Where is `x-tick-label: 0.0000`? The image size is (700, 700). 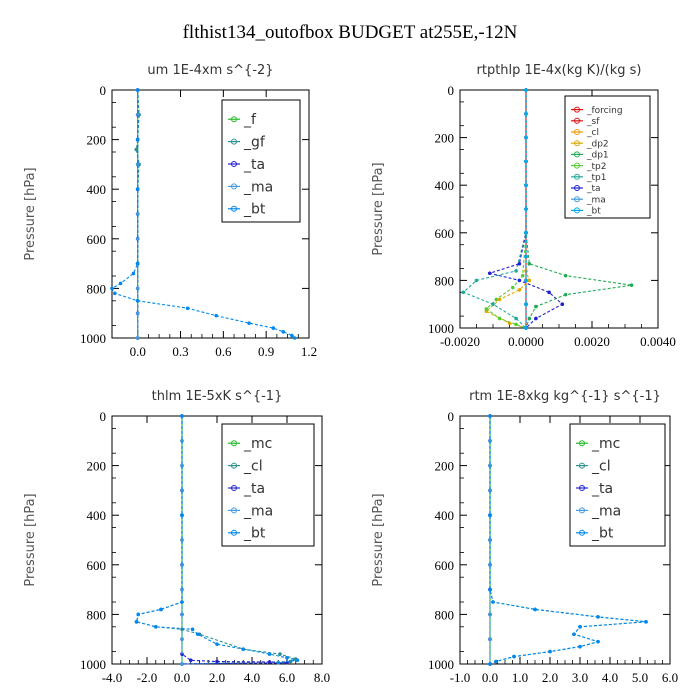 x-tick-label: 0.0000 is located at coordinates (526, 341).